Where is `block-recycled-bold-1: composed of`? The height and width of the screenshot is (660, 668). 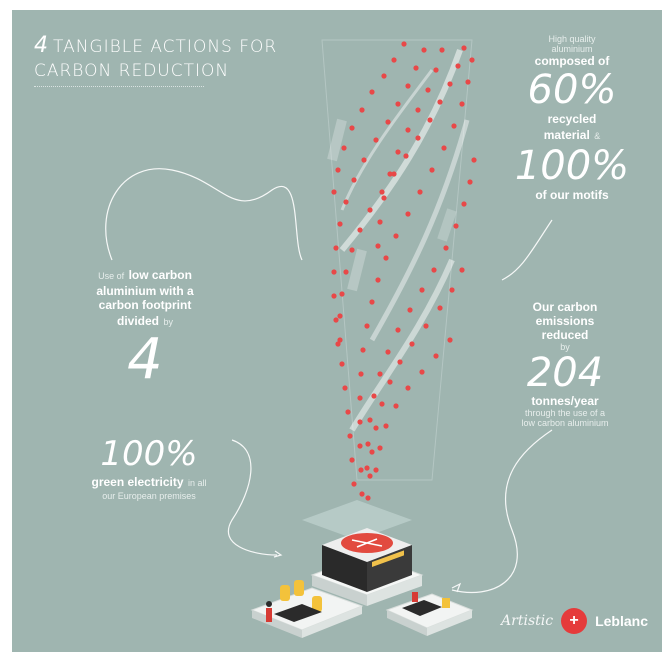 block-recycled-bold-1: composed of is located at coordinates (572, 61).